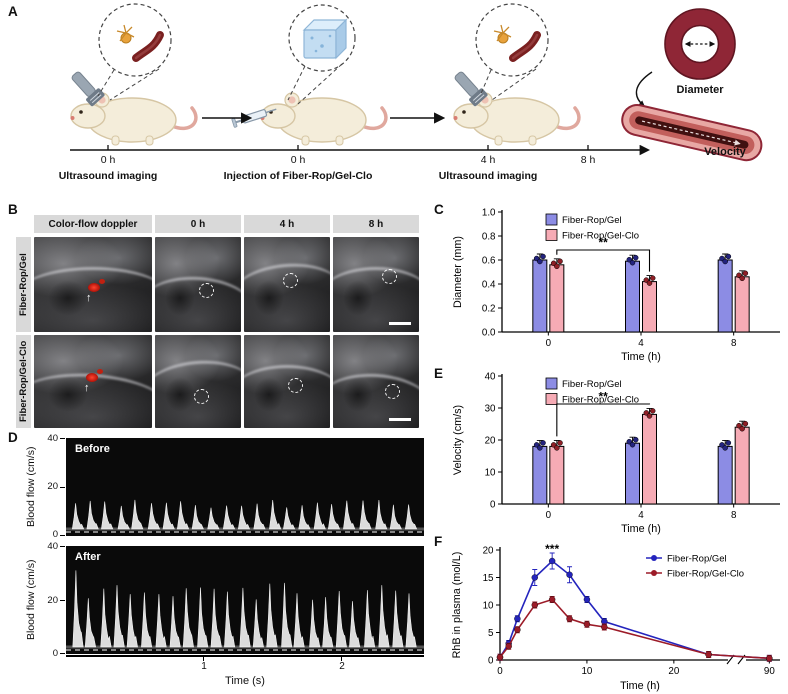 This screenshot has width=788, height=694. What do you see at coordinates (458, 272) in the screenshot?
I see `y-axis-label: Diameter (mm)` at bounding box center [458, 272].